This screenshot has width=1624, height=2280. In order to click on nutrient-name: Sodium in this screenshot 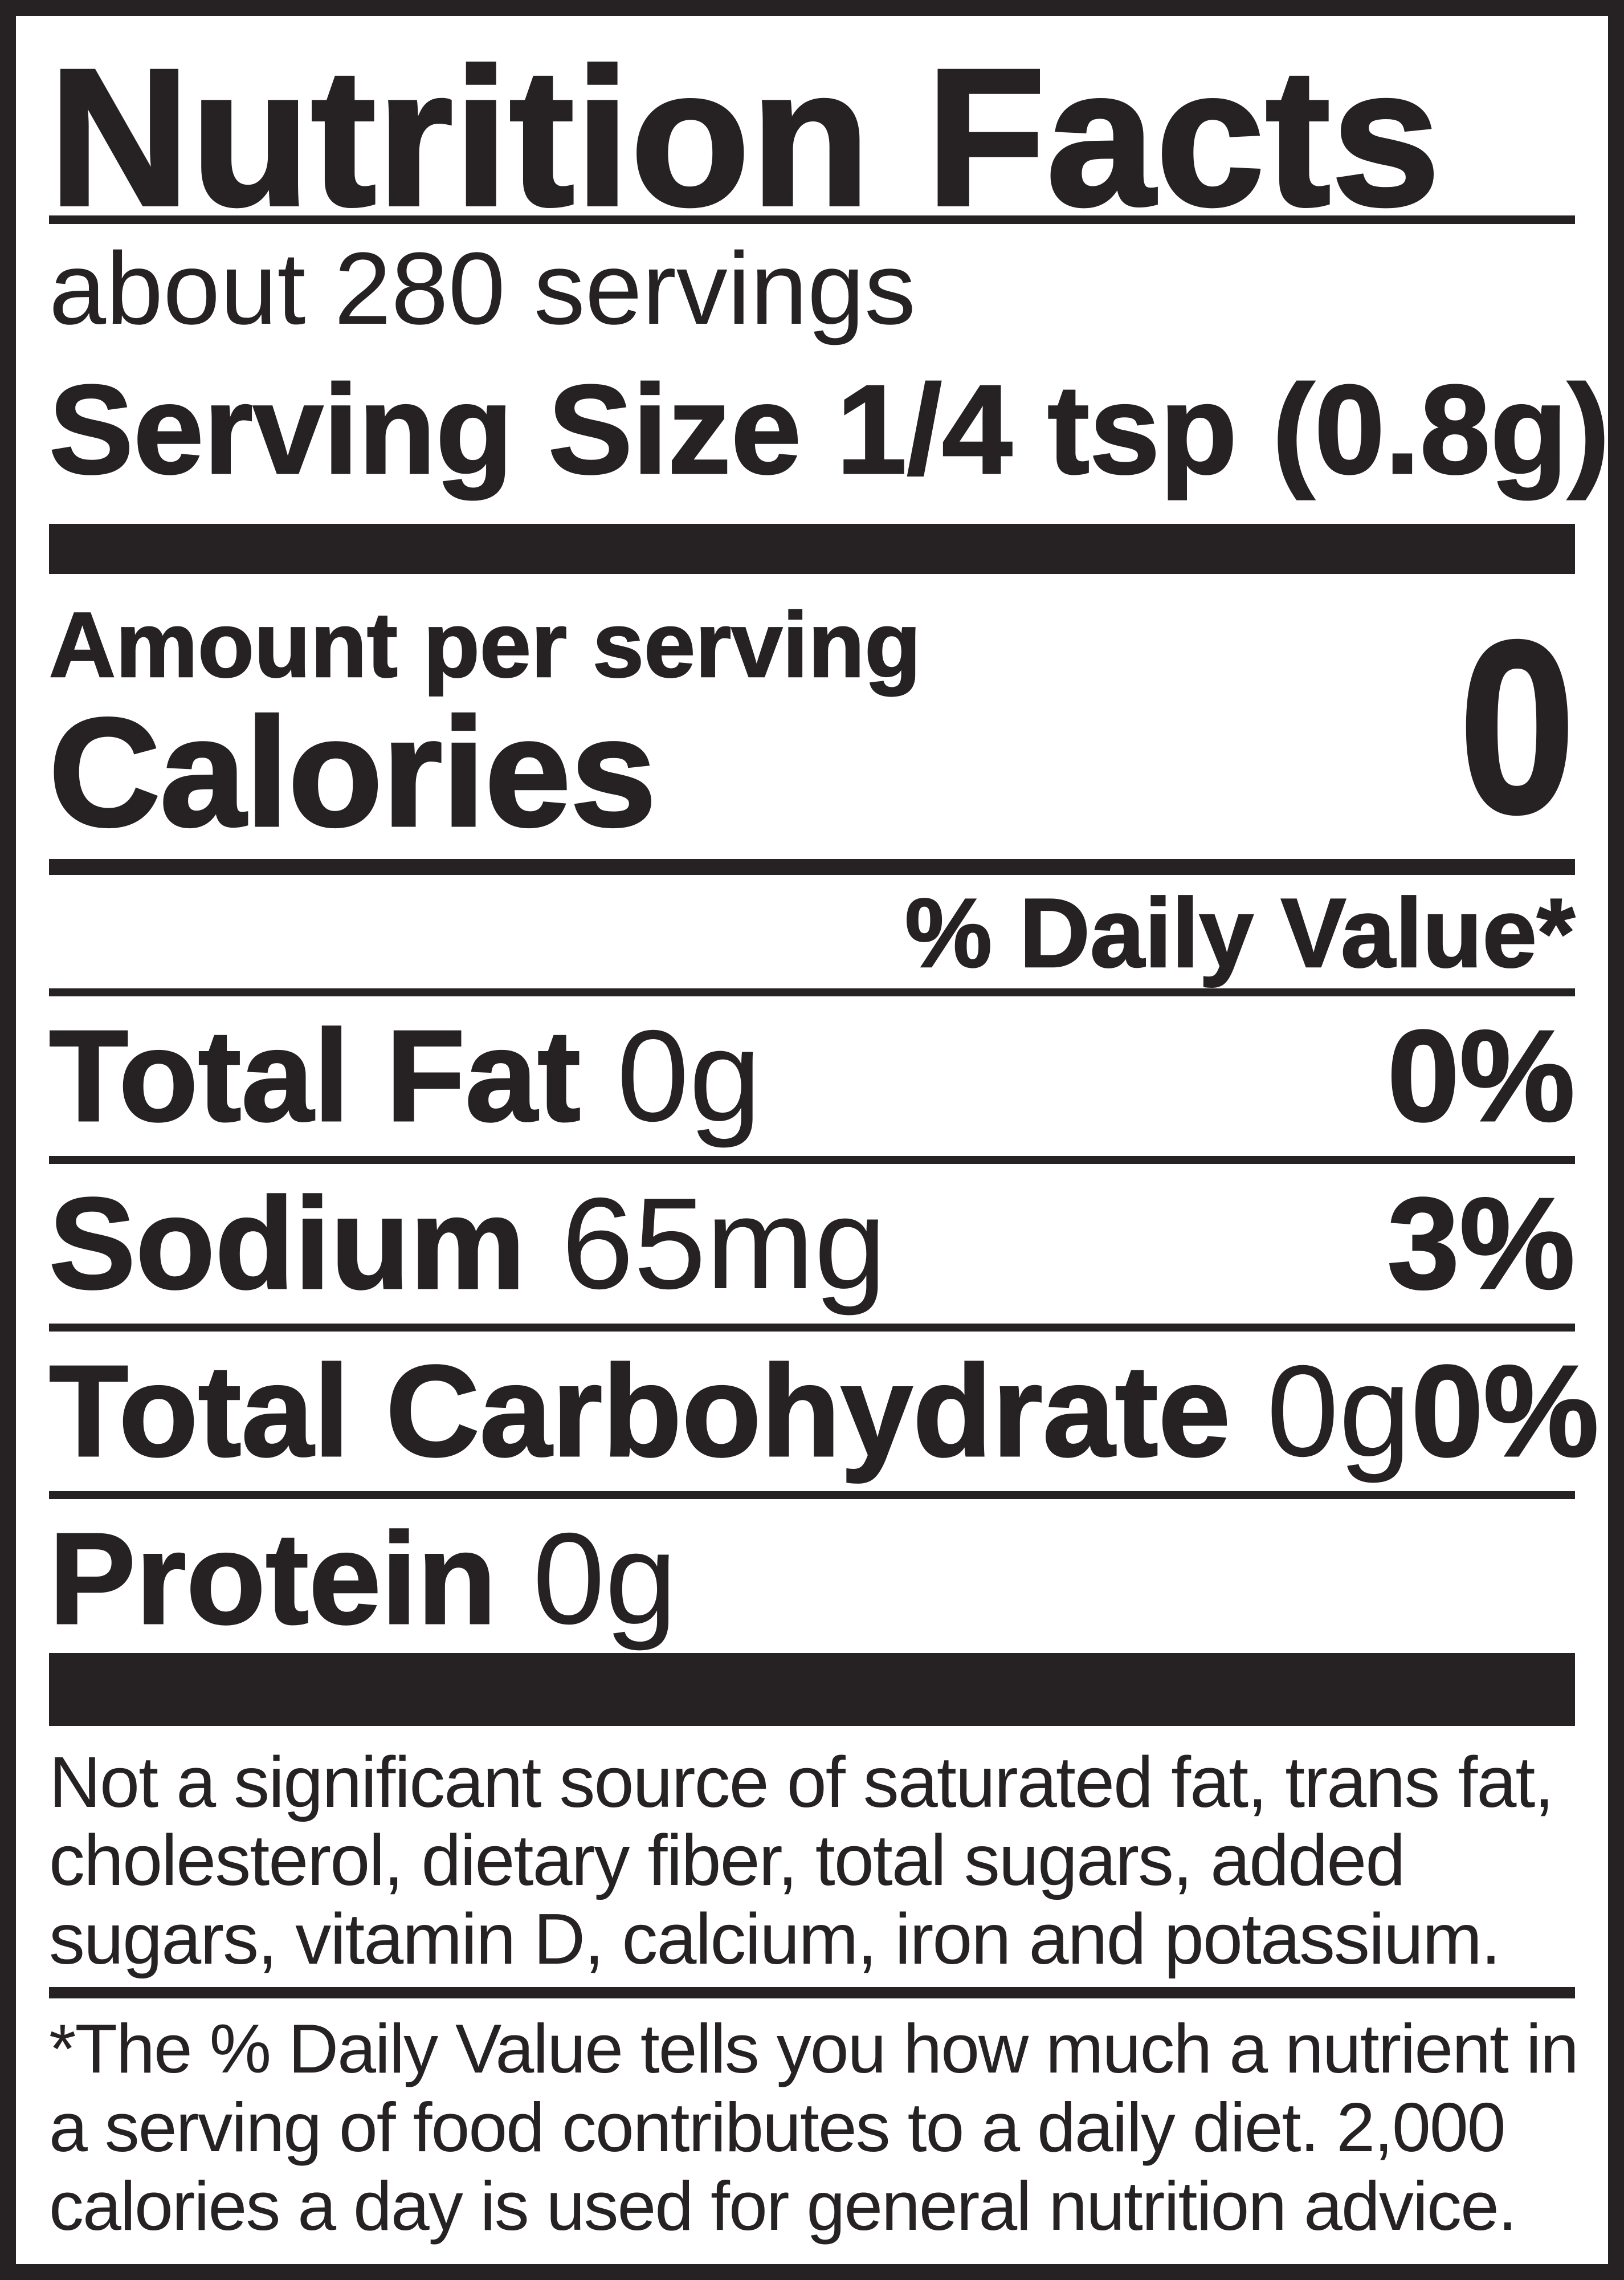, I will do `click(287, 1243)`.